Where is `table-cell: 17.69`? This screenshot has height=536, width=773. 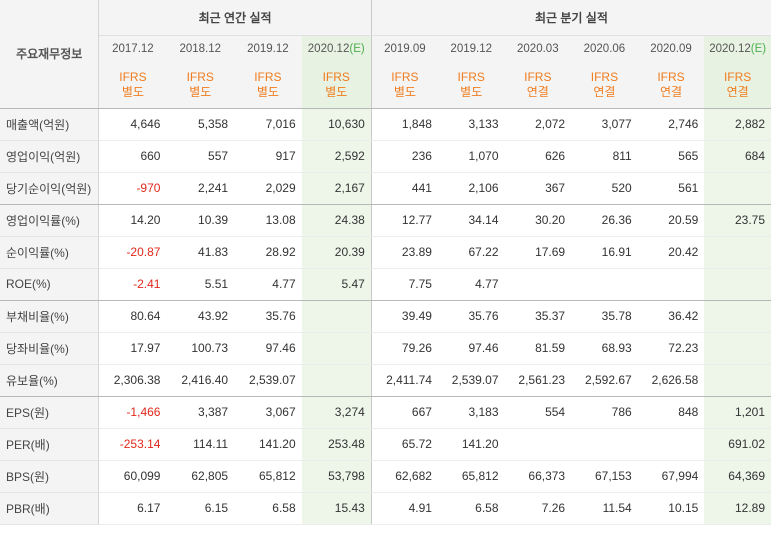 table-cell: 17.69 is located at coordinates (538, 252).